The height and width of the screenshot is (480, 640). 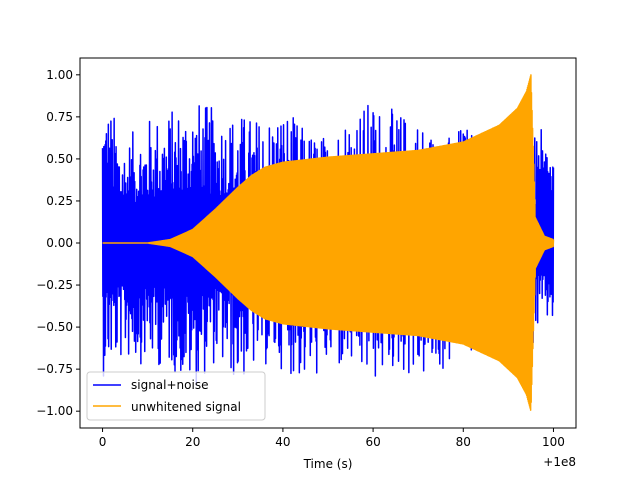 I want to click on legend: signal+noise unwhitened signal, so click(x=176, y=396).